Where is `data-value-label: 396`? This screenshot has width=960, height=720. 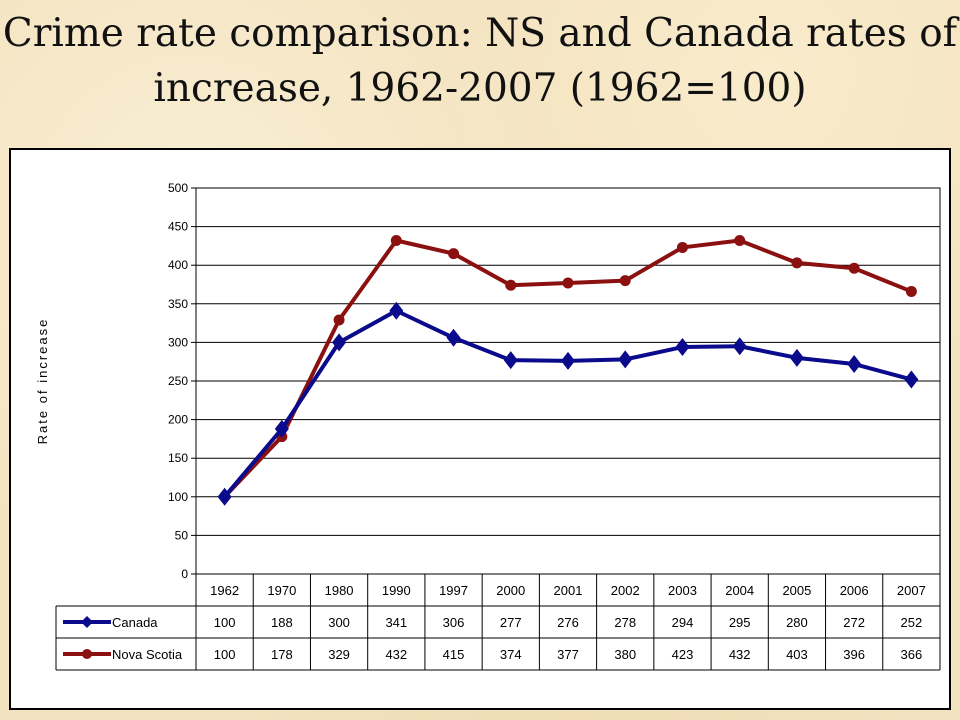 data-value-label: 396 is located at coordinates (854, 654).